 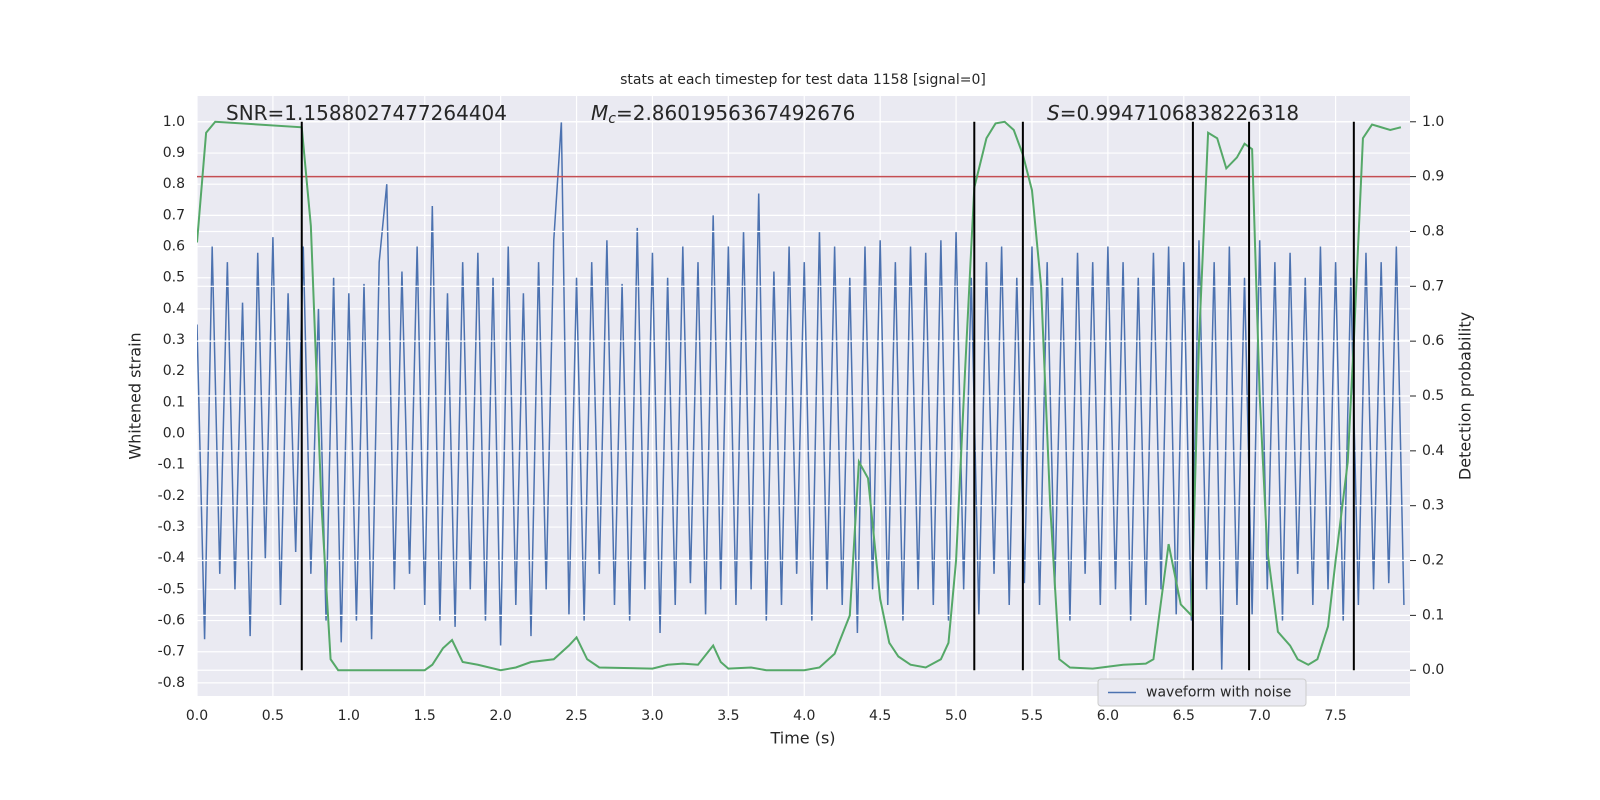 I want to click on y2-tick-label: 0.2, so click(x=1433, y=561).